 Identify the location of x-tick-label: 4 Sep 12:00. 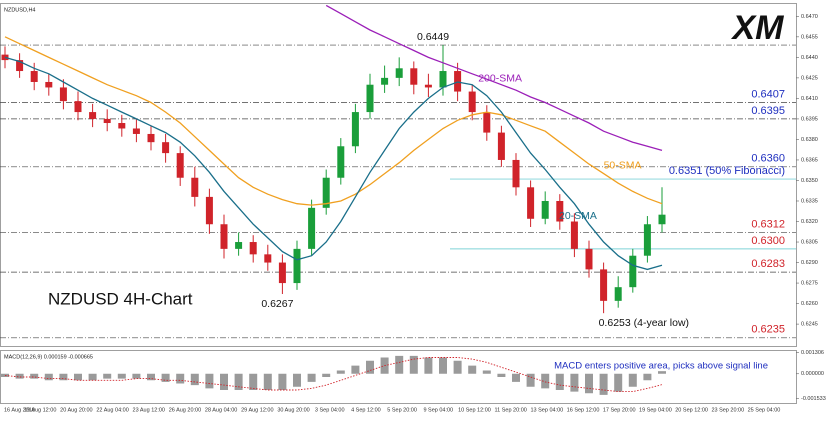
(366, 410).